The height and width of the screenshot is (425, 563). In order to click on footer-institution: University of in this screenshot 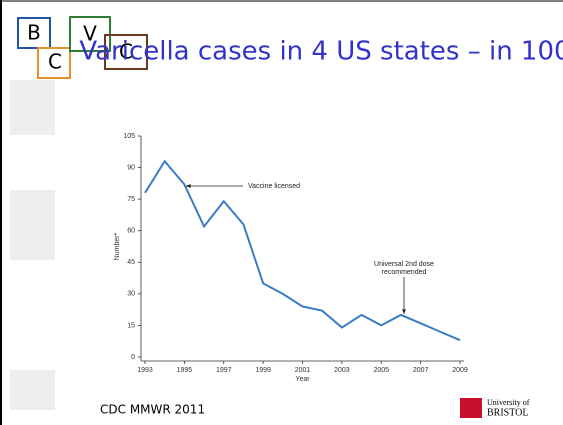, I will do `click(508, 402)`.